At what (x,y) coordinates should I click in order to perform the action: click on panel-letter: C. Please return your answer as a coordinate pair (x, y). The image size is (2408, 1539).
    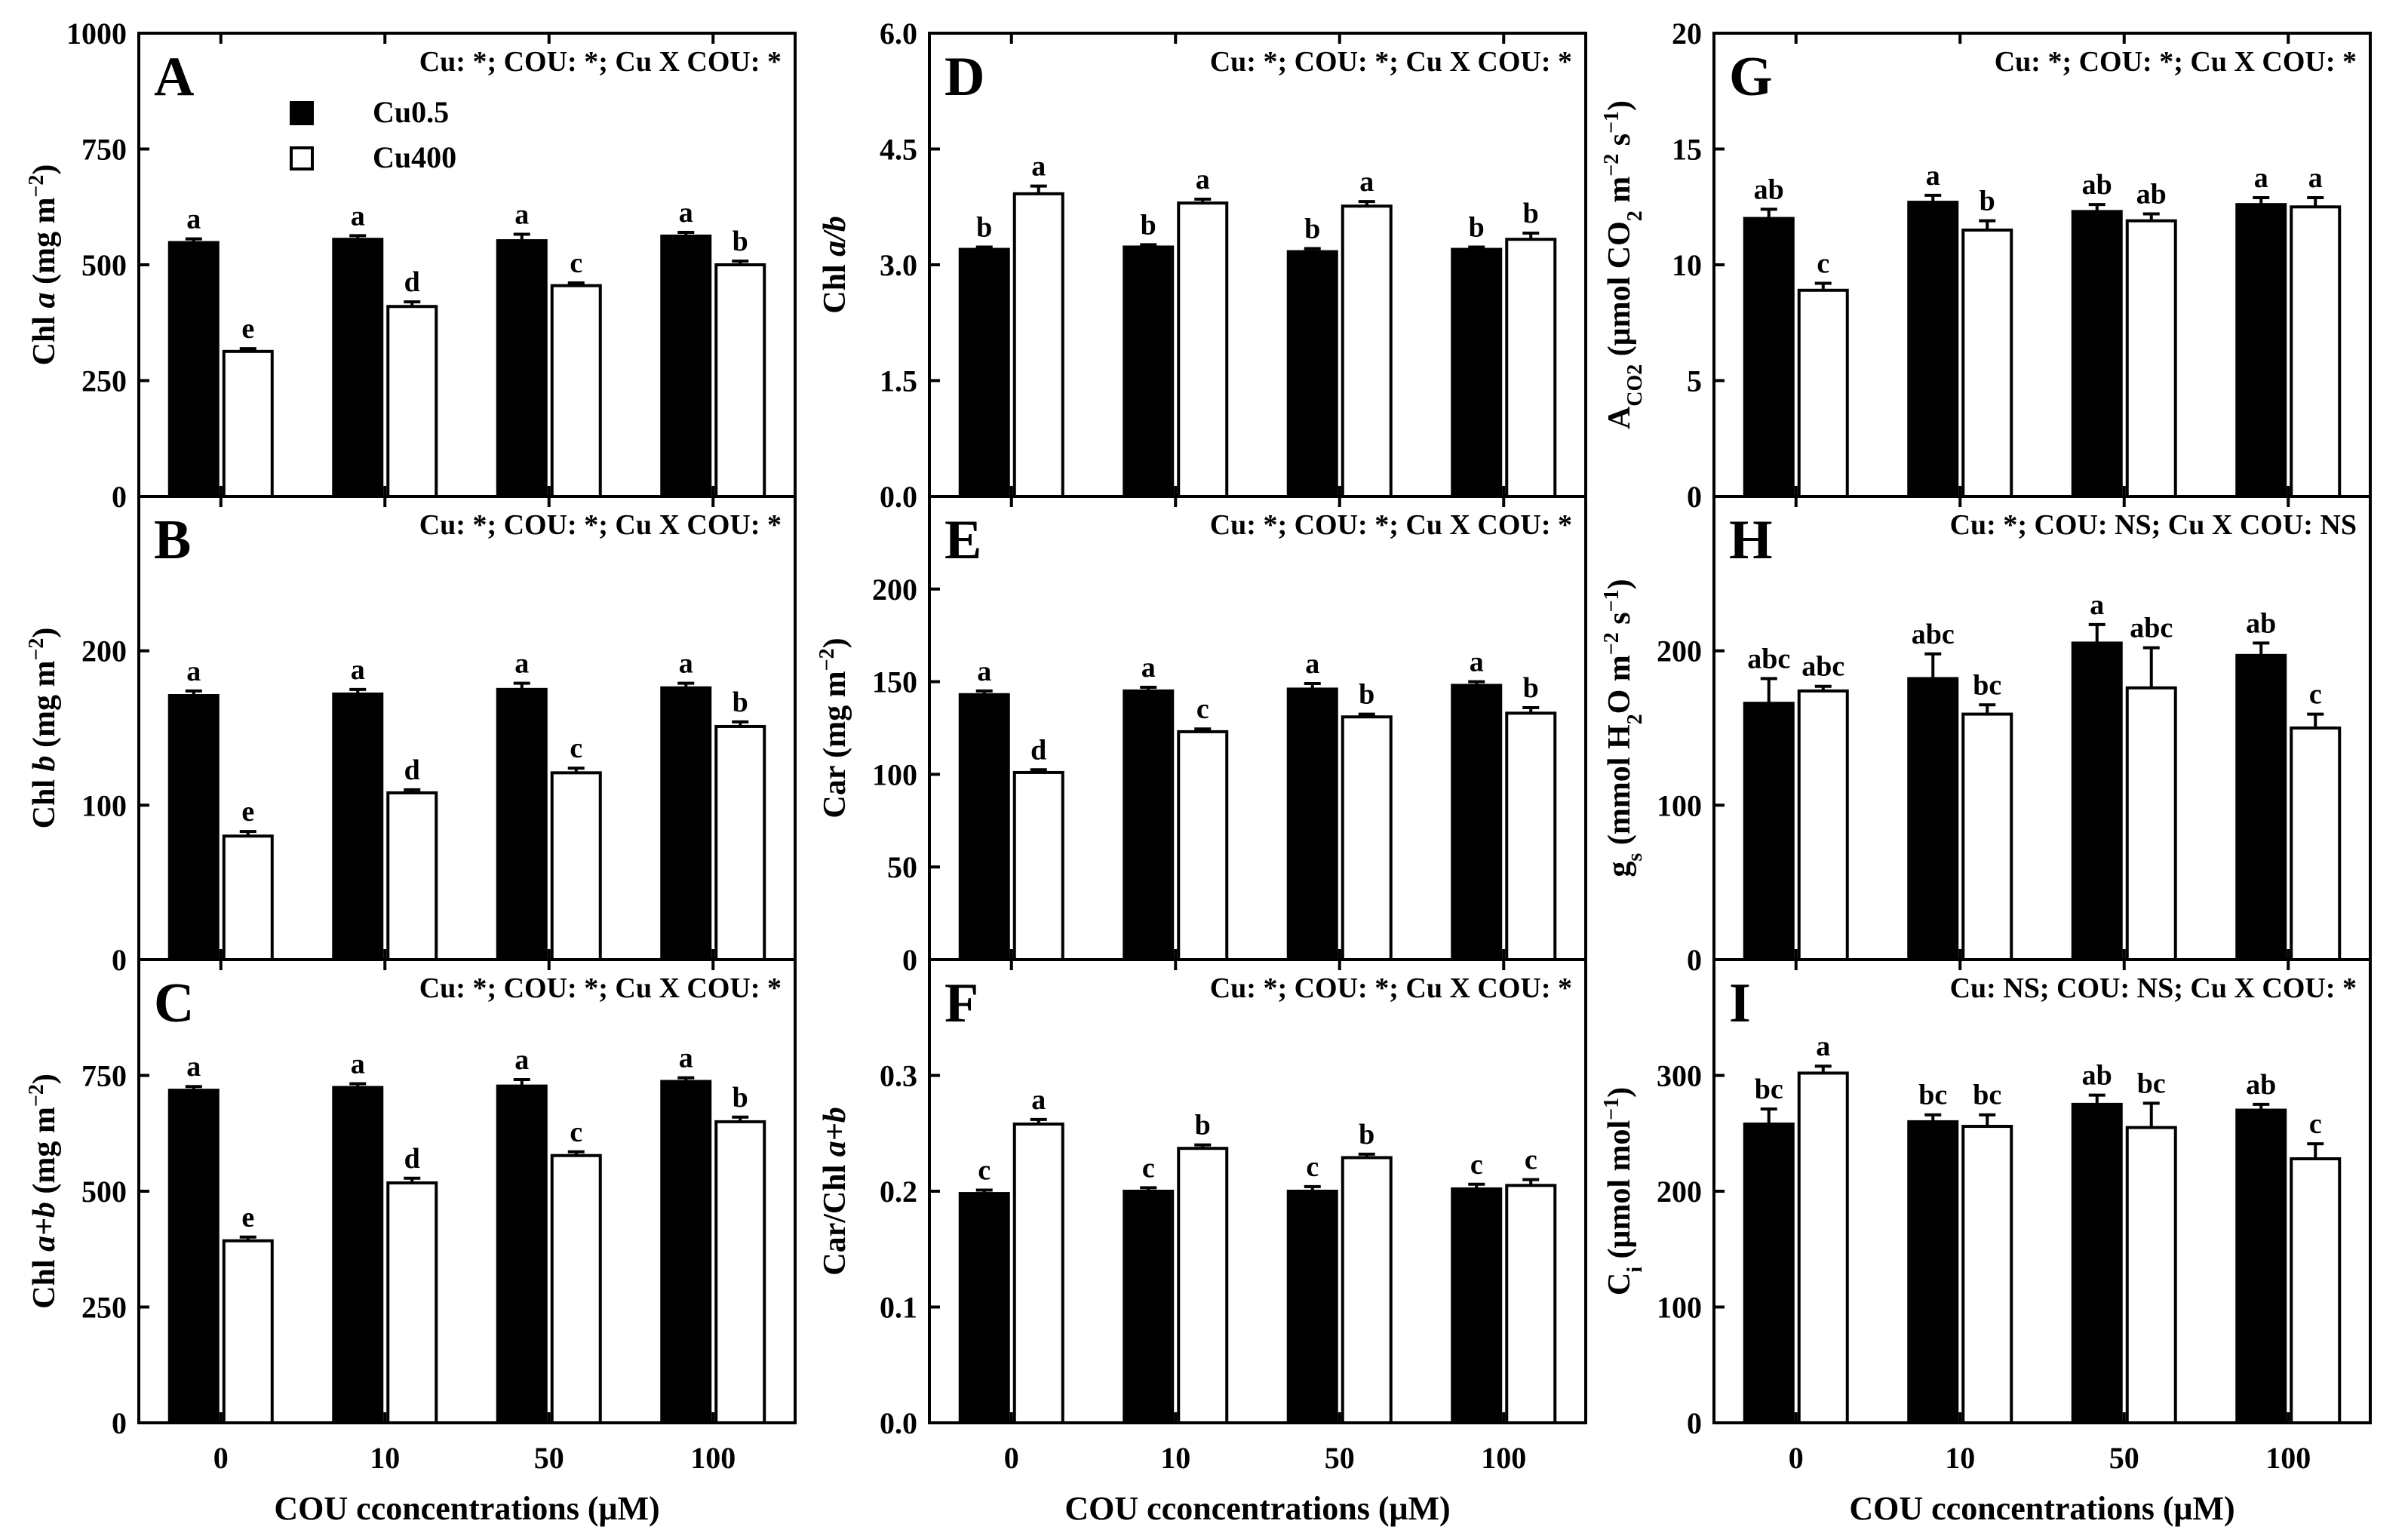
    Looking at the image, I should click on (174, 1003).